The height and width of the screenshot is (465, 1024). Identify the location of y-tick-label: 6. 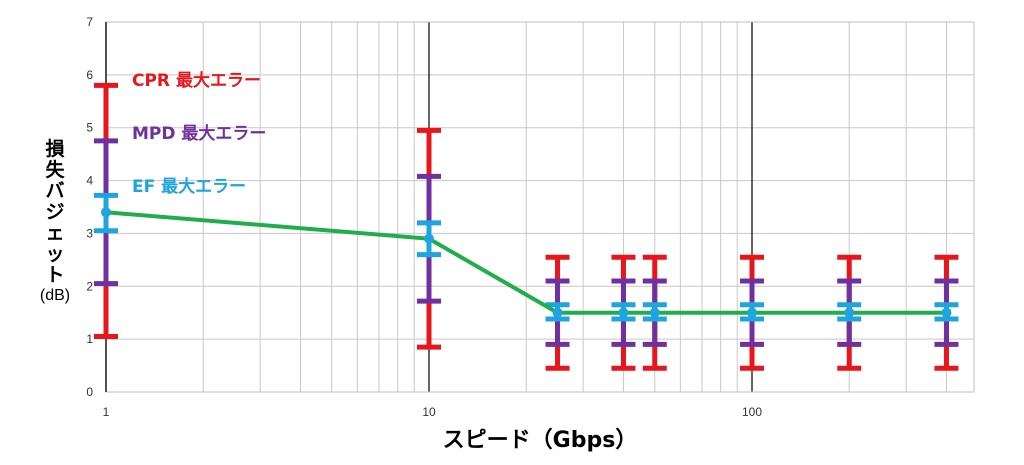
(89, 75).